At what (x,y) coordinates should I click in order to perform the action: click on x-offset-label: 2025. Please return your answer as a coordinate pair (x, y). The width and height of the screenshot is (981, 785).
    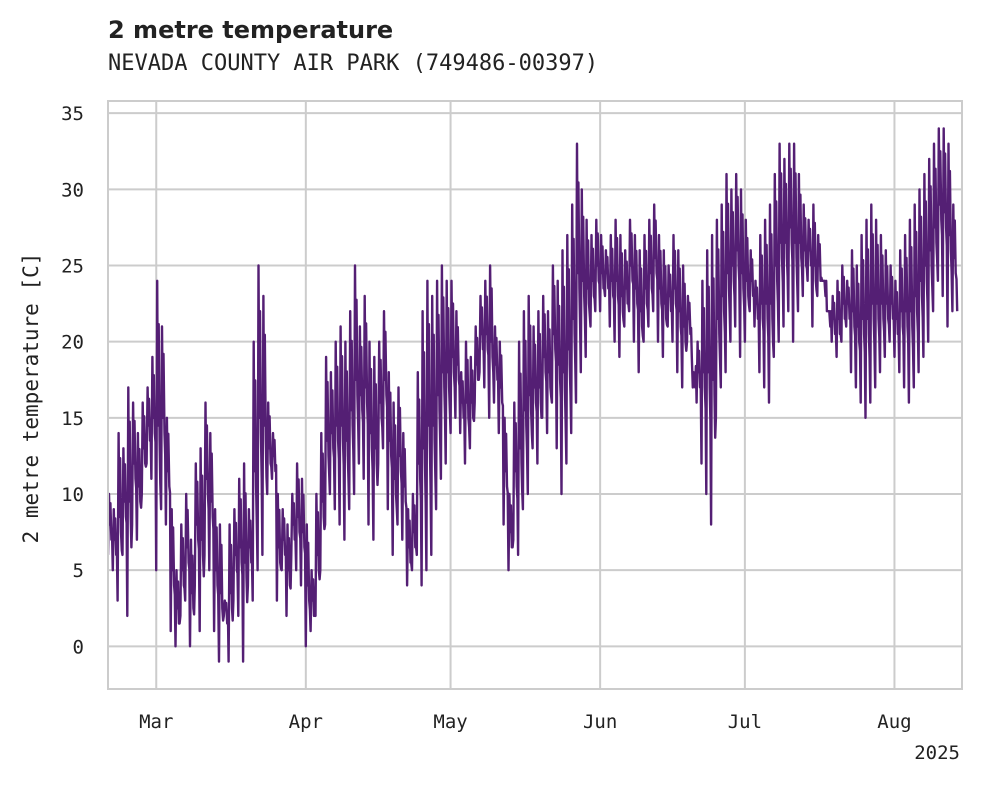
    Looking at the image, I should click on (937, 753).